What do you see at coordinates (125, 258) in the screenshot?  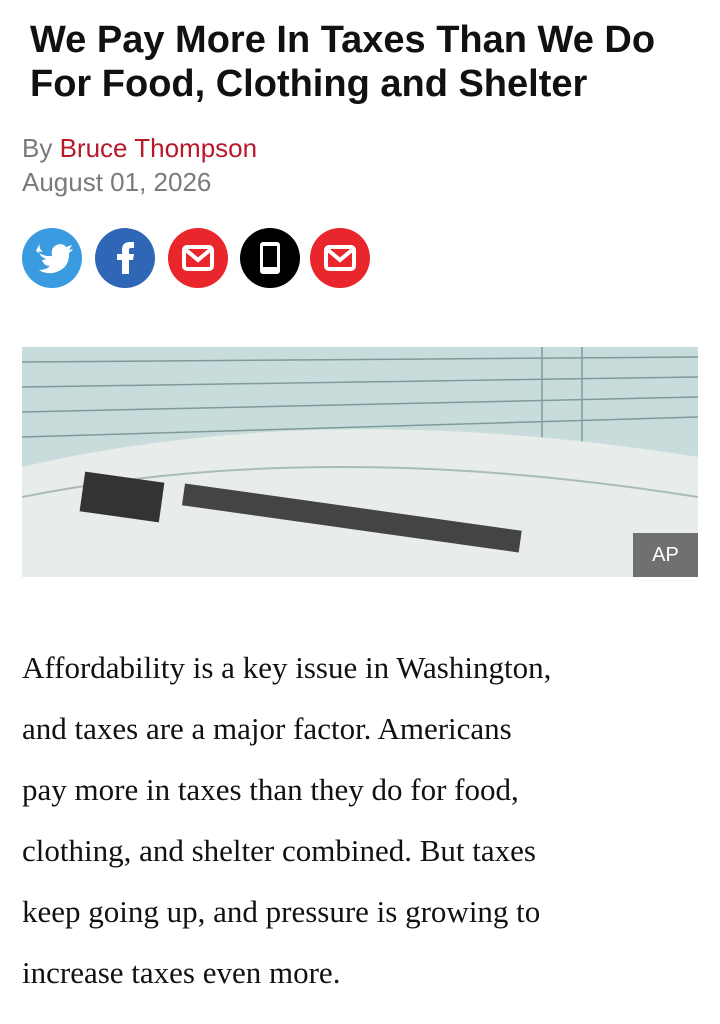 I see `facebook-share` at bounding box center [125, 258].